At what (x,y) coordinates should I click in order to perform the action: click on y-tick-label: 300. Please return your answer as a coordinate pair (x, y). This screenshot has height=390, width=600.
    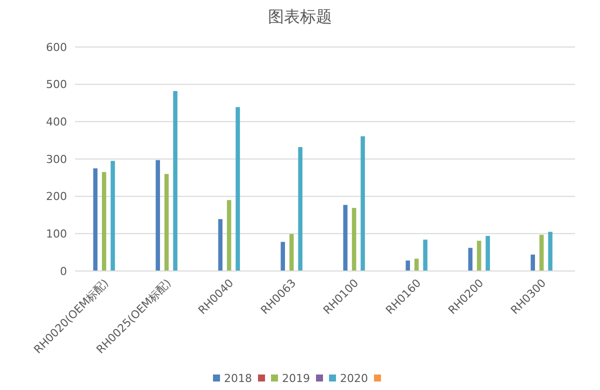
    Looking at the image, I should click on (56, 159).